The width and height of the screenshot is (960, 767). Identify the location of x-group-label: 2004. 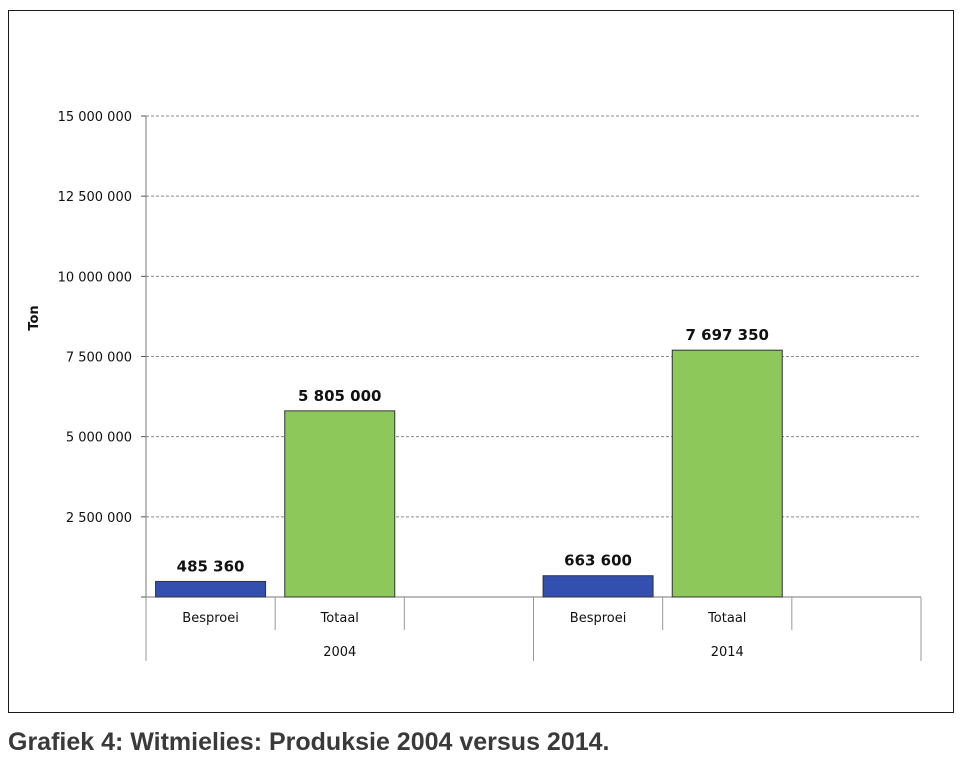
(339, 652).